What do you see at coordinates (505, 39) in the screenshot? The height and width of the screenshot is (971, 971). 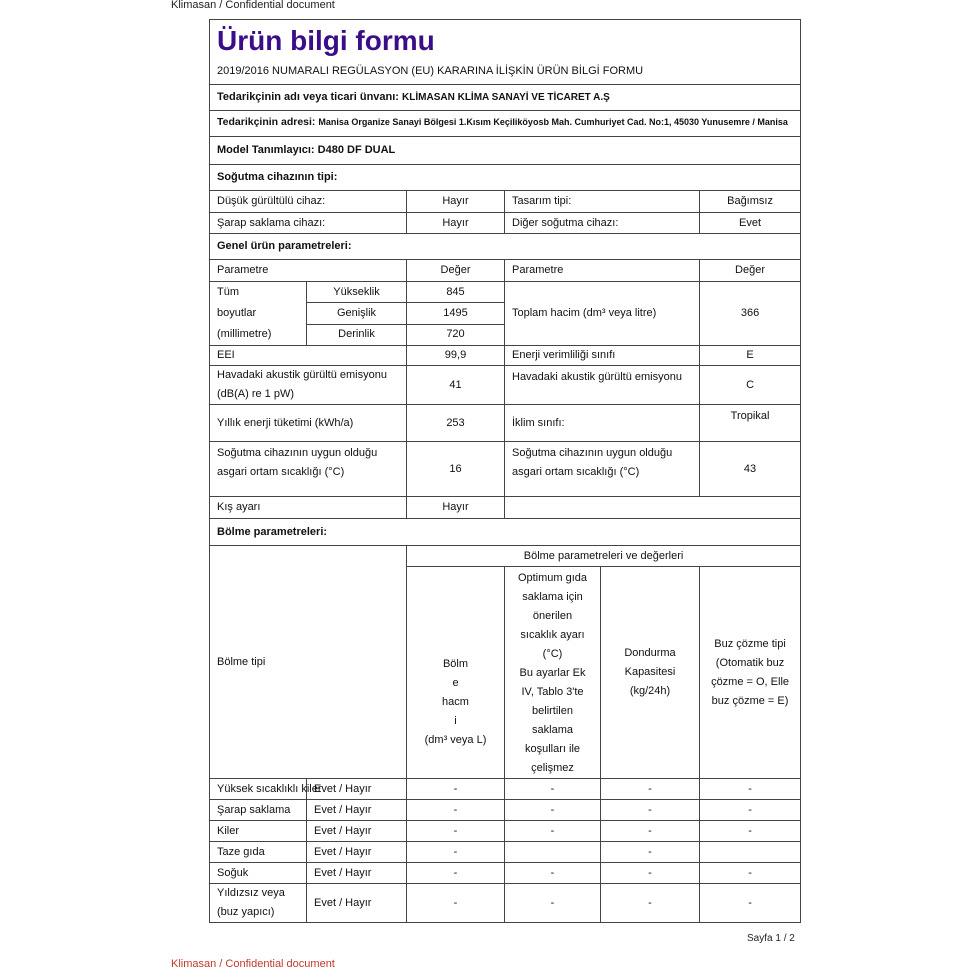 I see `page-title: Ürün bilgi formu` at bounding box center [505, 39].